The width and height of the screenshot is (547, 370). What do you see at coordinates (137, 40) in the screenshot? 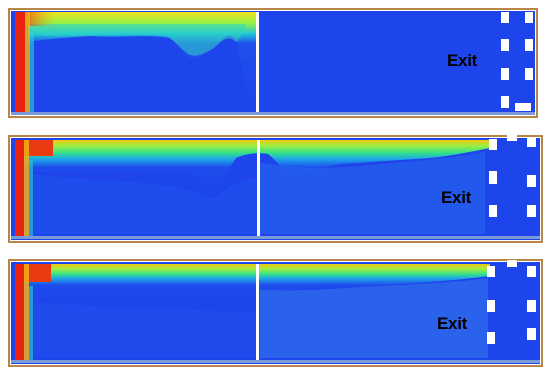
I see `cyan-band` at bounding box center [137, 40].